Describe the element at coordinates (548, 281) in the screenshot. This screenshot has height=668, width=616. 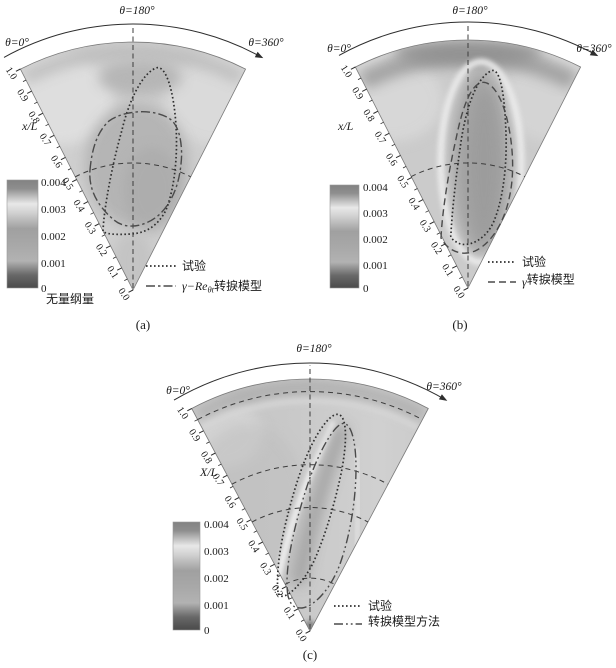
I see `legend-model-label: γ转捩模型` at that location.